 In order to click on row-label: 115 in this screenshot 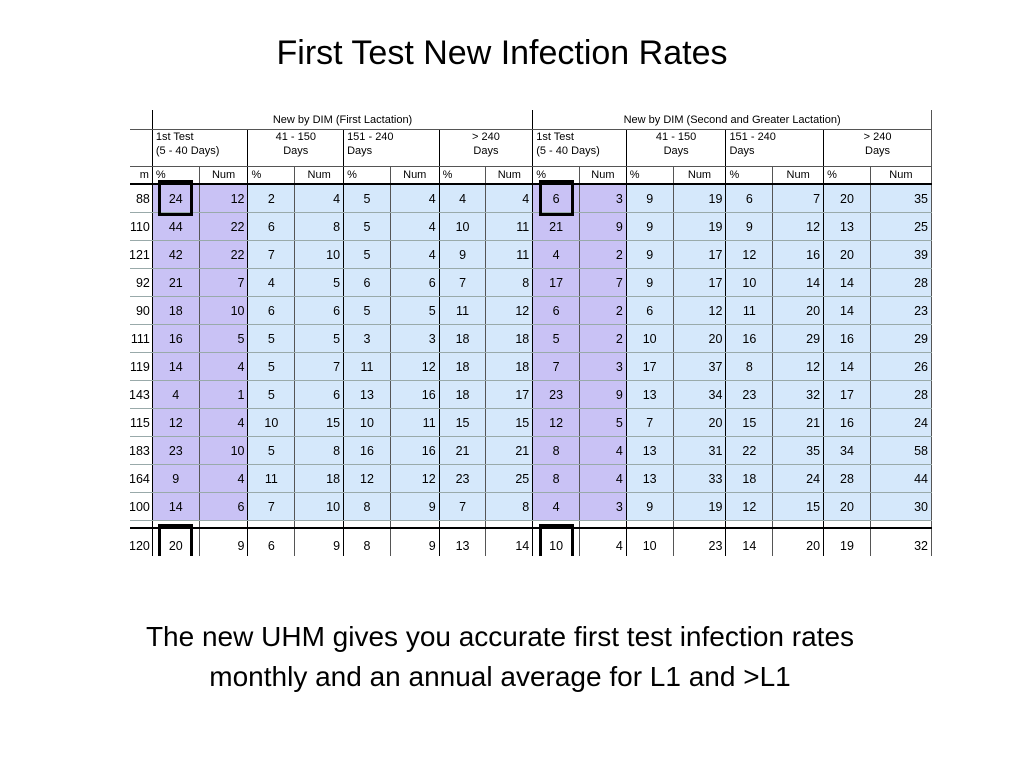, I will do `click(141, 422)`.